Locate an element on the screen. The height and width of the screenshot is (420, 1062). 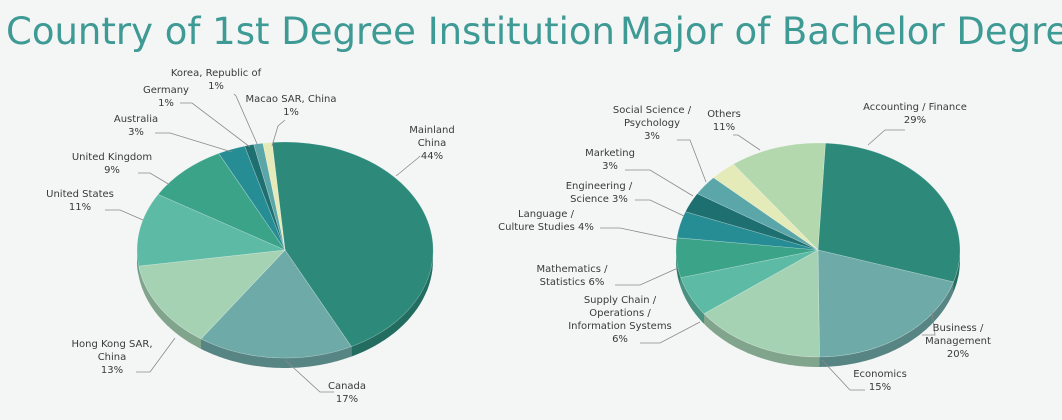
slice-canada is located at coordinates (276, 304).